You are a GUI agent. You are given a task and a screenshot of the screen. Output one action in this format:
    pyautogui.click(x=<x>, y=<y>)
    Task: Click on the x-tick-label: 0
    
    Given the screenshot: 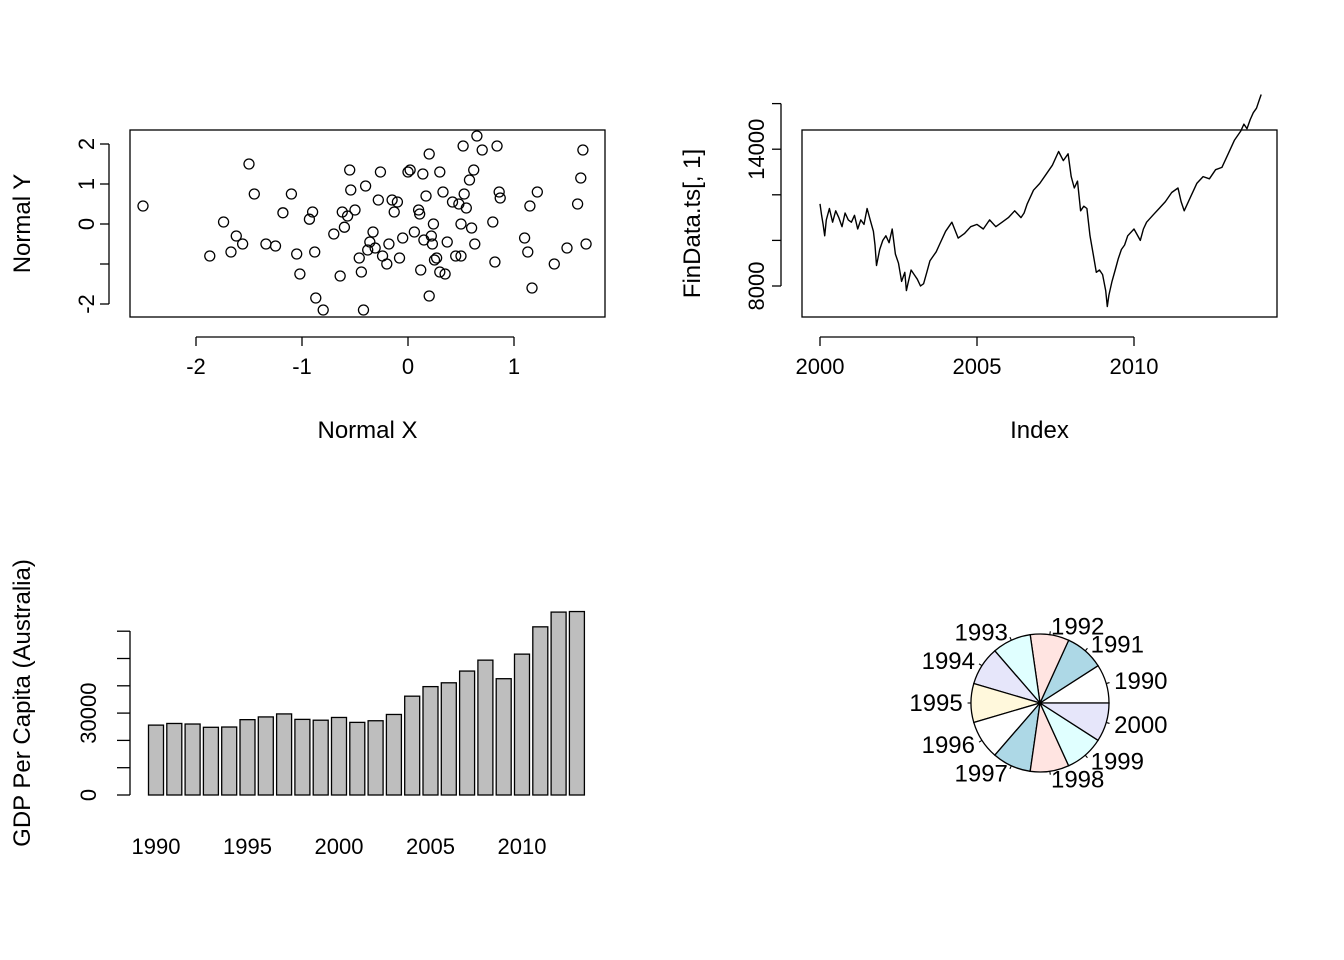 What is the action you would take?
    pyautogui.click(x=408, y=366)
    